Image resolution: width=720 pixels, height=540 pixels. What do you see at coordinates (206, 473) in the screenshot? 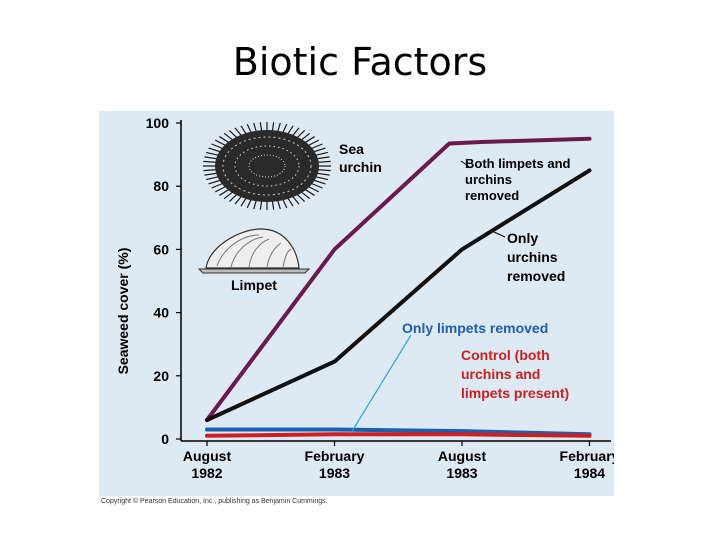
I see `x-tick-label-year: 1982` at bounding box center [206, 473].